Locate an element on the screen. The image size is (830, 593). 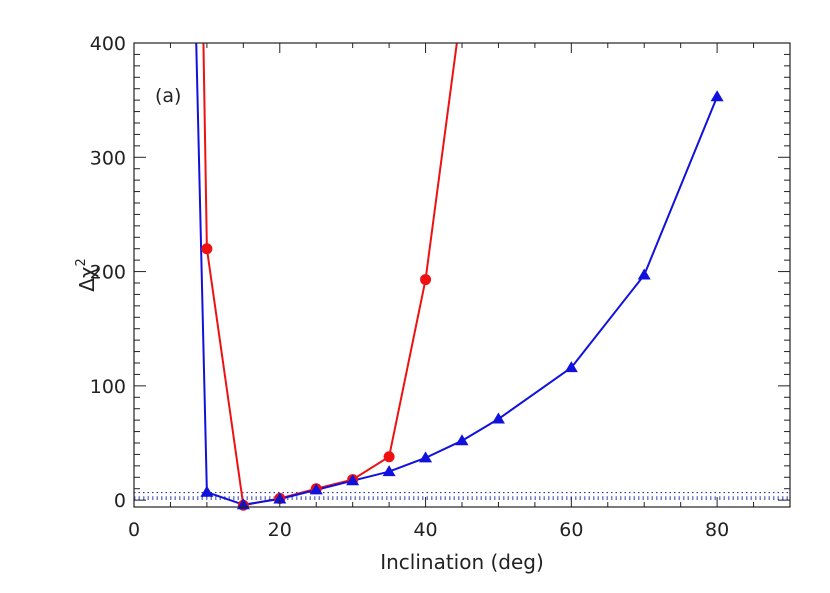
x-tick-label: 0 is located at coordinates (134, 530).